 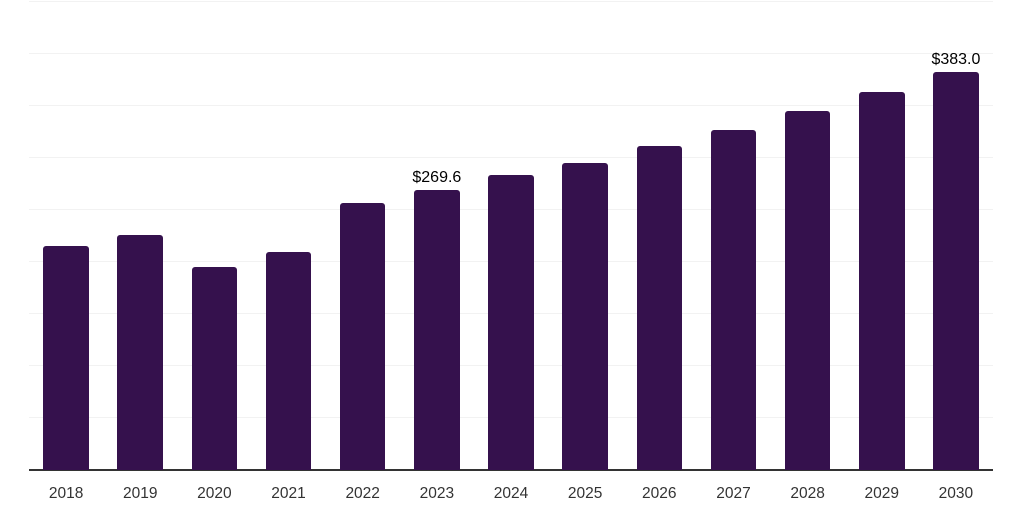 What do you see at coordinates (807, 493) in the screenshot?
I see `x-tick-2028: 2028` at bounding box center [807, 493].